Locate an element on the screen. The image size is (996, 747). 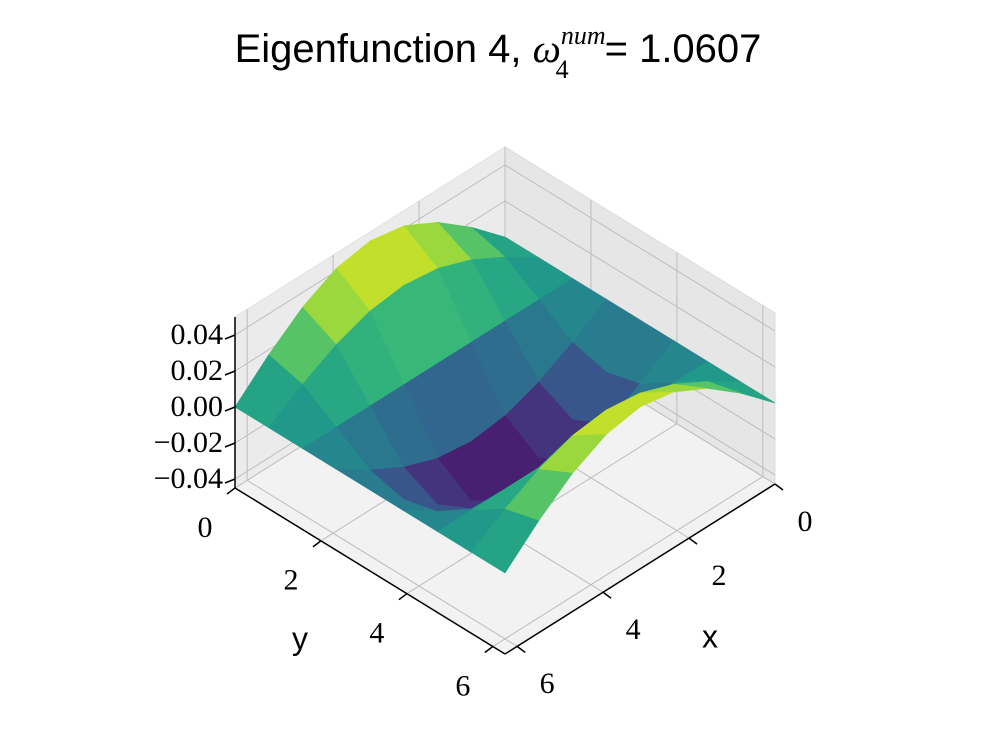
x-tick-label: 4 is located at coordinates (633, 629).